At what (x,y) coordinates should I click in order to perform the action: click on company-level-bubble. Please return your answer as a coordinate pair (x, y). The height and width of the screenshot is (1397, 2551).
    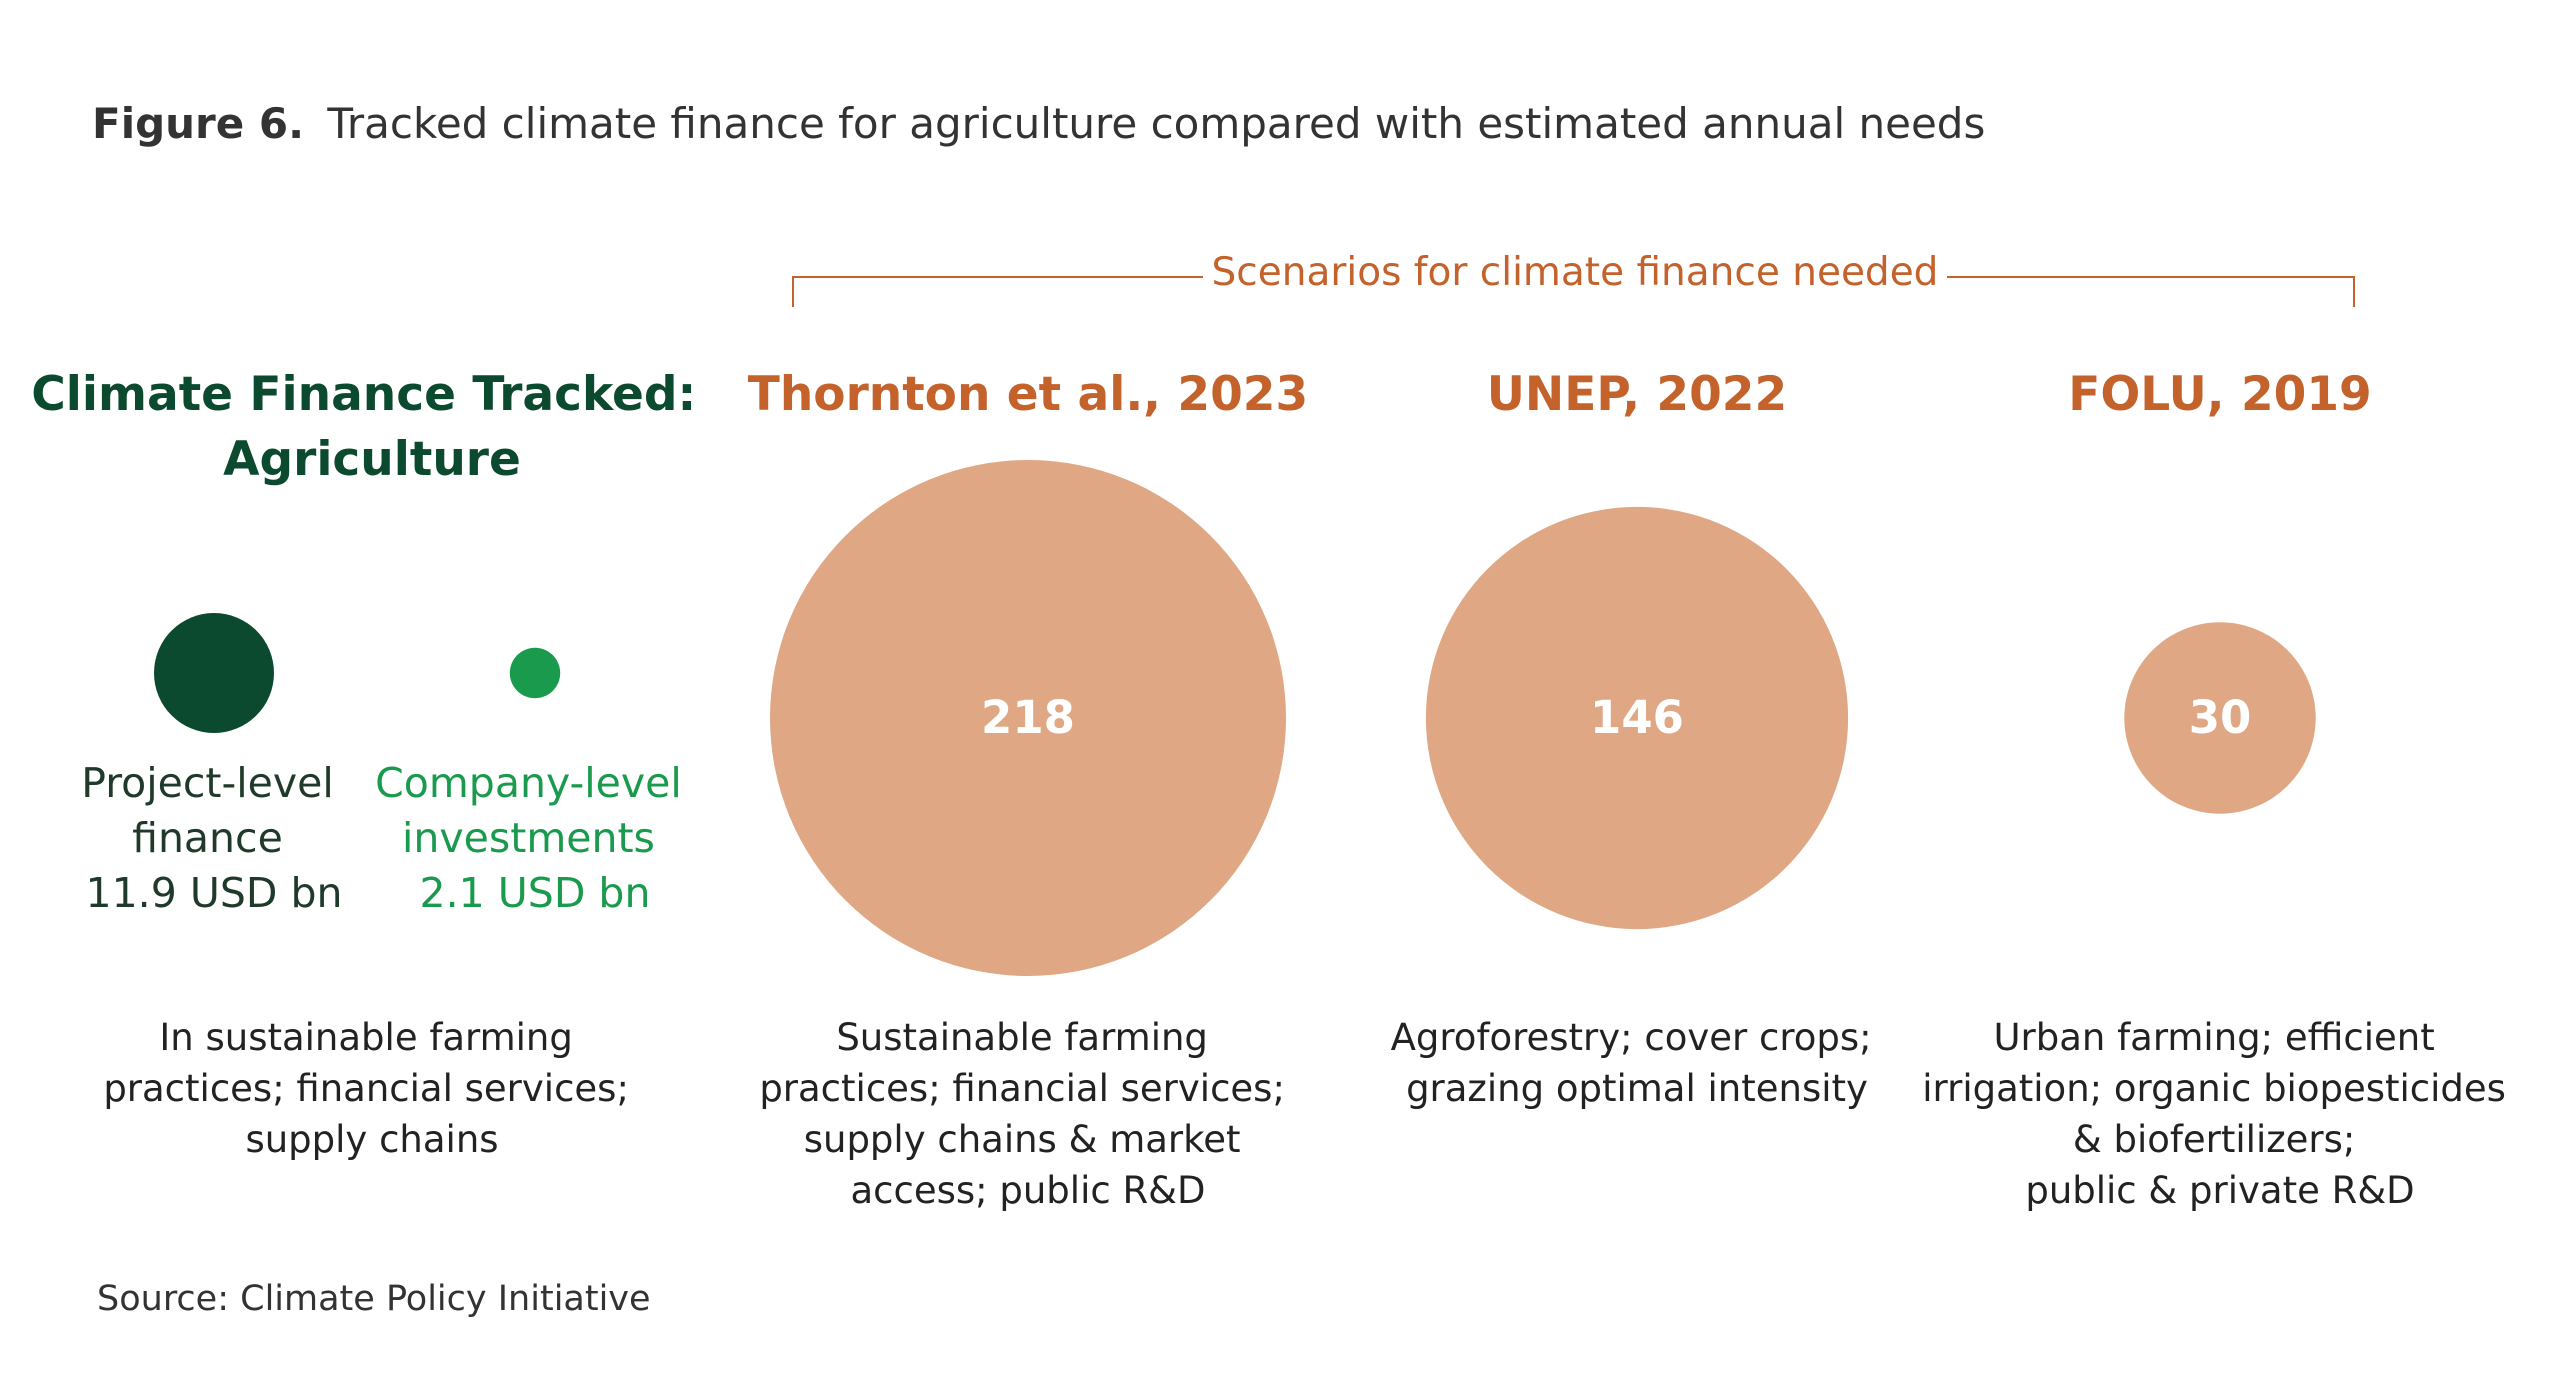
    Looking at the image, I should click on (535, 673).